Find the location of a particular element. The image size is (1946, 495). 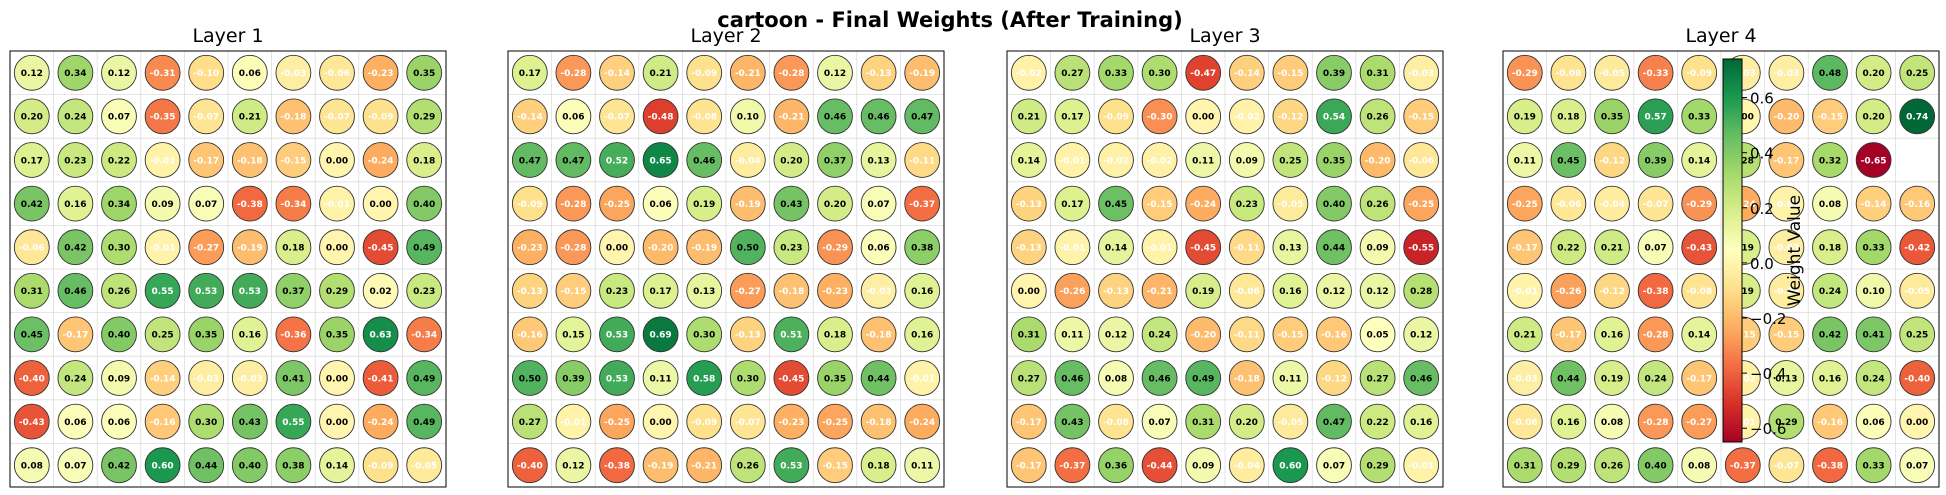

weight-label: 0.57 is located at coordinates (1655, 118).